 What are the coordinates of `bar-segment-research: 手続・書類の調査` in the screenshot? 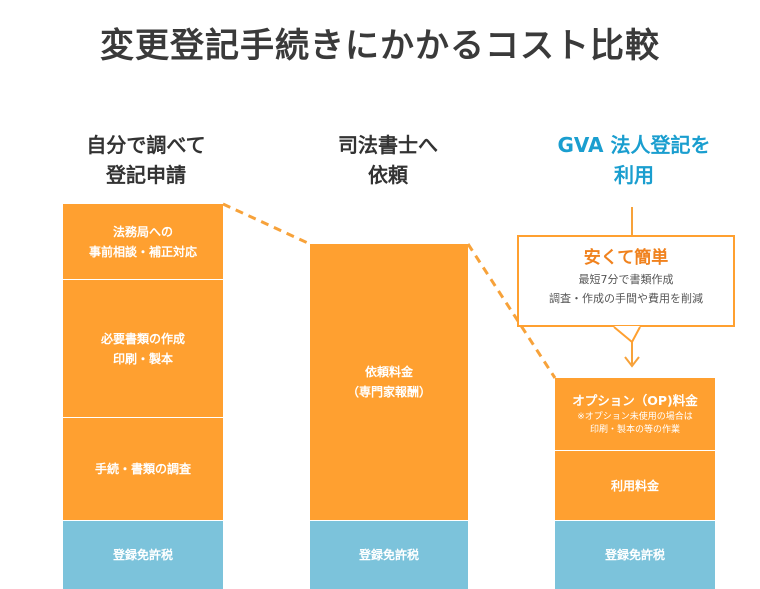 It's located at (143, 468).